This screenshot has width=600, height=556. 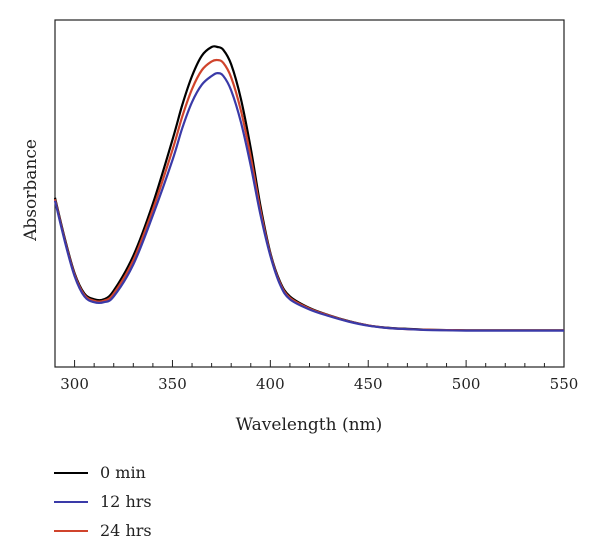 What do you see at coordinates (31, 190) in the screenshot?
I see `y-axis-title: Absorbance` at bounding box center [31, 190].